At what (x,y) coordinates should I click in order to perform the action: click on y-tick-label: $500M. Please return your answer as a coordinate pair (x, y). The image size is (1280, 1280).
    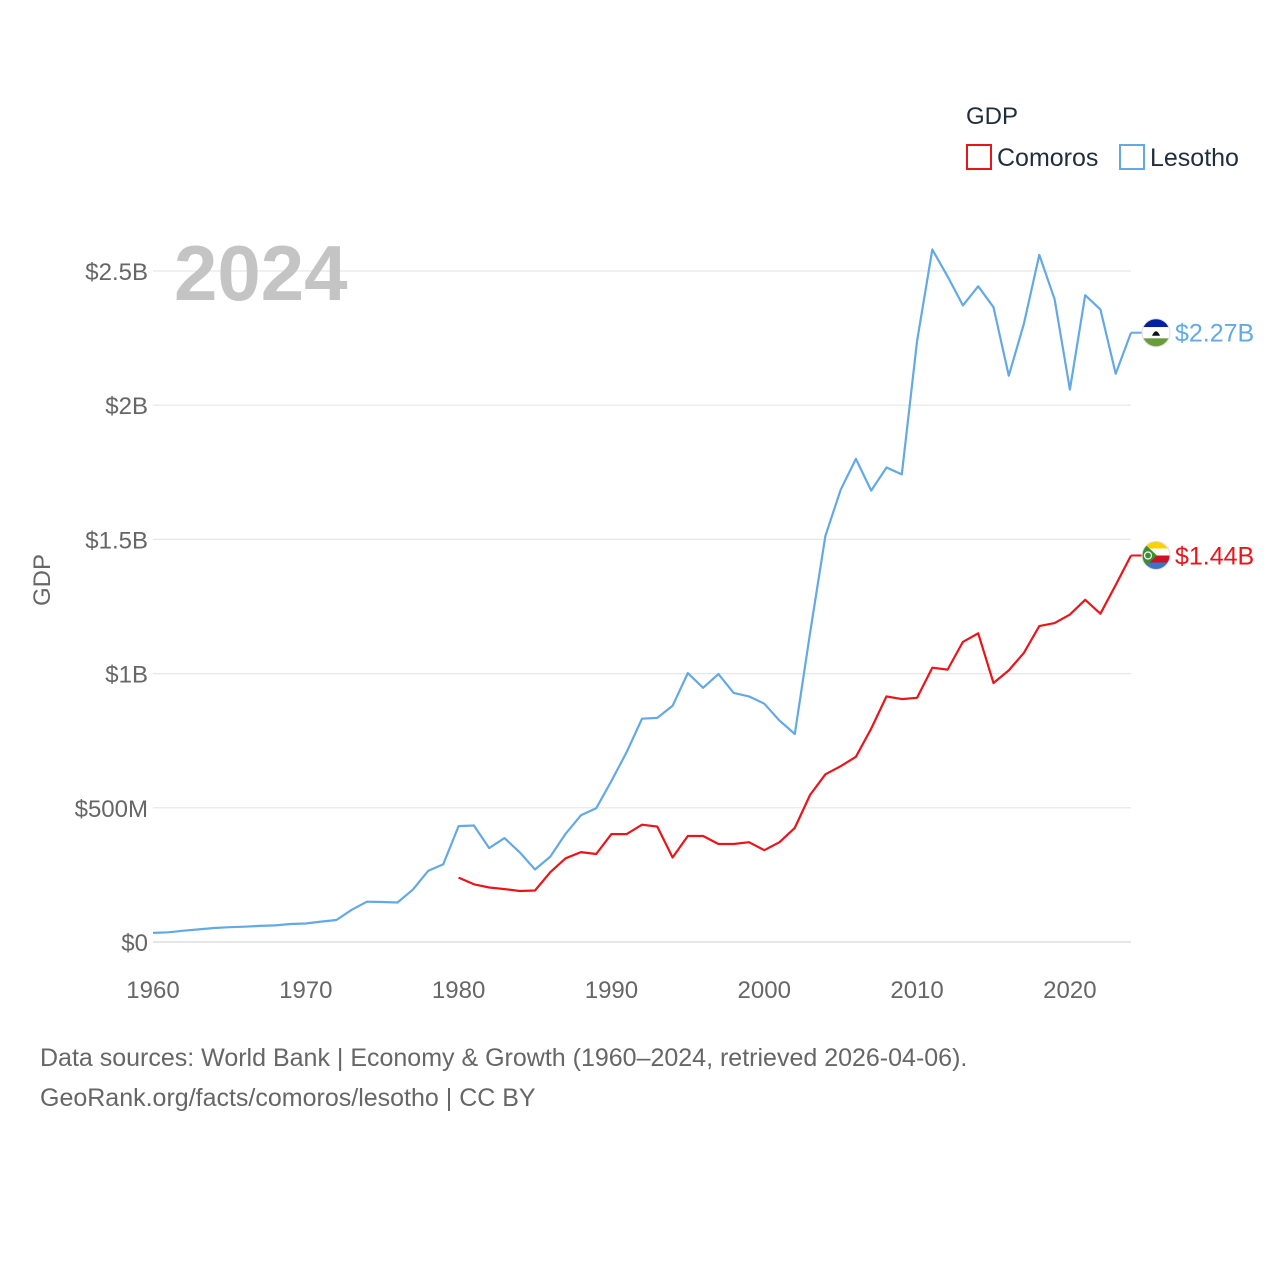
    Looking at the image, I should click on (111, 809).